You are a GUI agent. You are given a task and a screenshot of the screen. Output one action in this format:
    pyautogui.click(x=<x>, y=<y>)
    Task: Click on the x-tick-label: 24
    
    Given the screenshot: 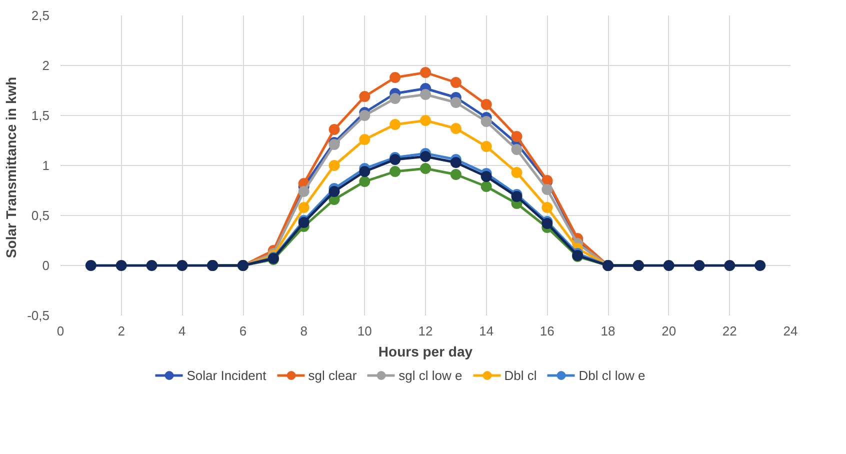 What is the action you would take?
    pyautogui.click(x=790, y=331)
    